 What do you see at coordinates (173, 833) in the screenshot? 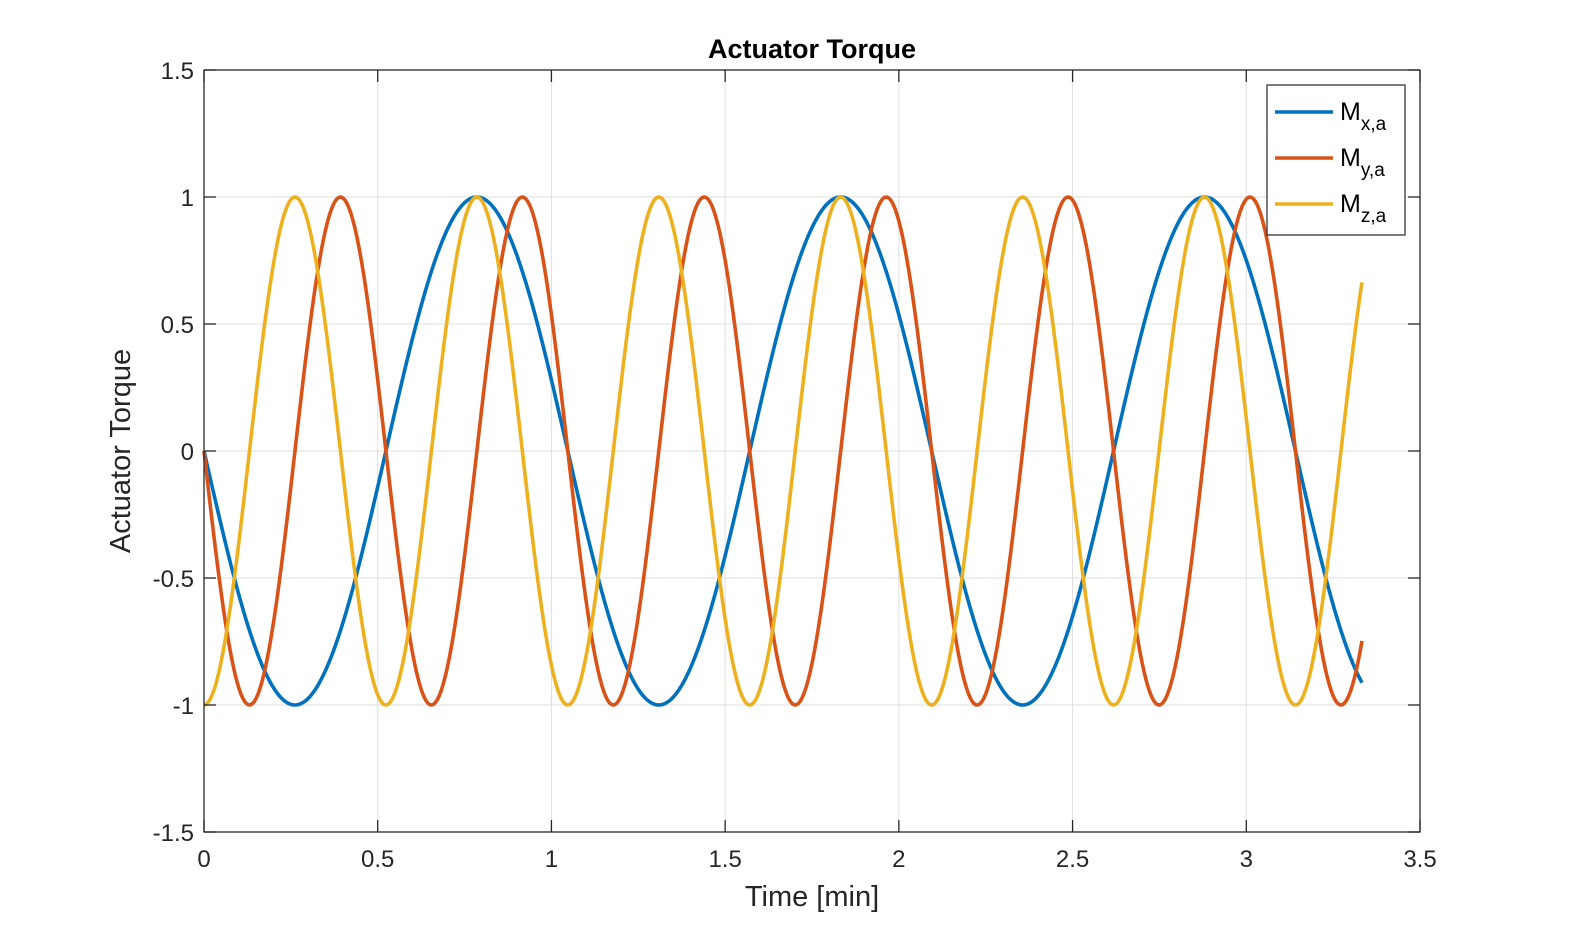
I see `y-tick-label: -1.5` at bounding box center [173, 833].